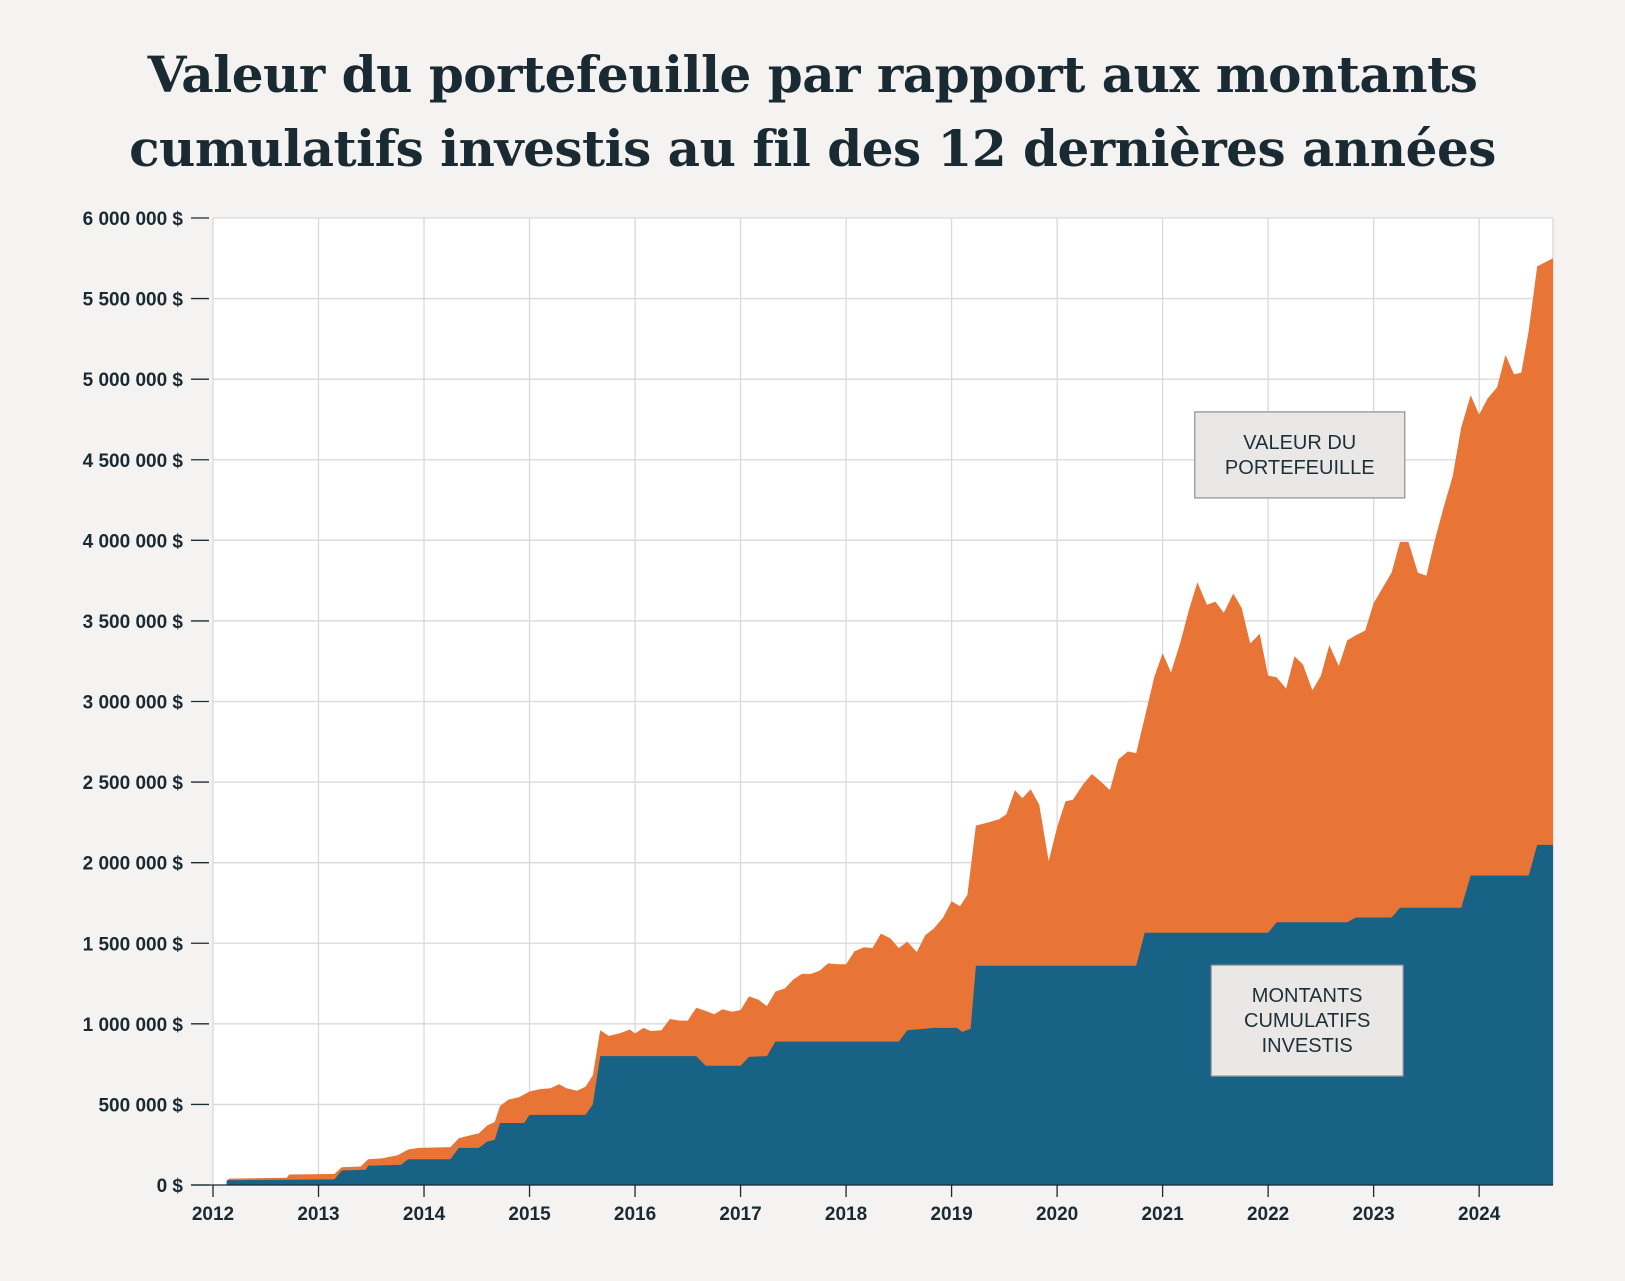 The height and width of the screenshot is (1281, 1625). What do you see at coordinates (133, 622) in the screenshot?
I see `y-tick-label: 3 500 000 $` at bounding box center [133, 622].